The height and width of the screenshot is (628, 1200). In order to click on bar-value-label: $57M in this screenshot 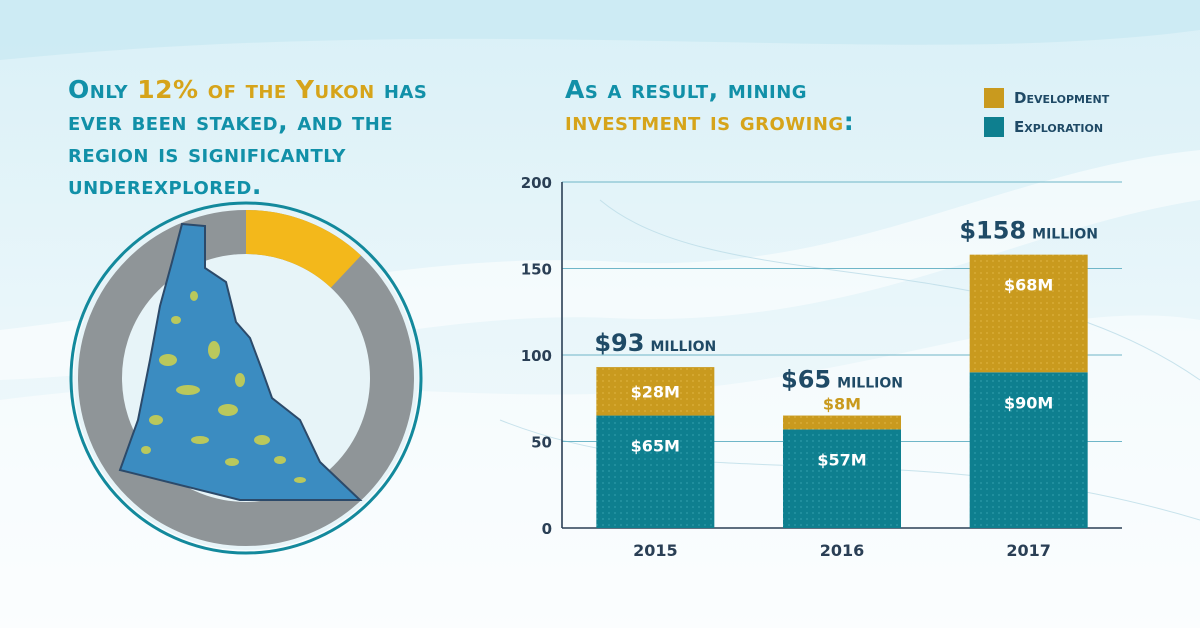, I will do `click(841, 459)`.